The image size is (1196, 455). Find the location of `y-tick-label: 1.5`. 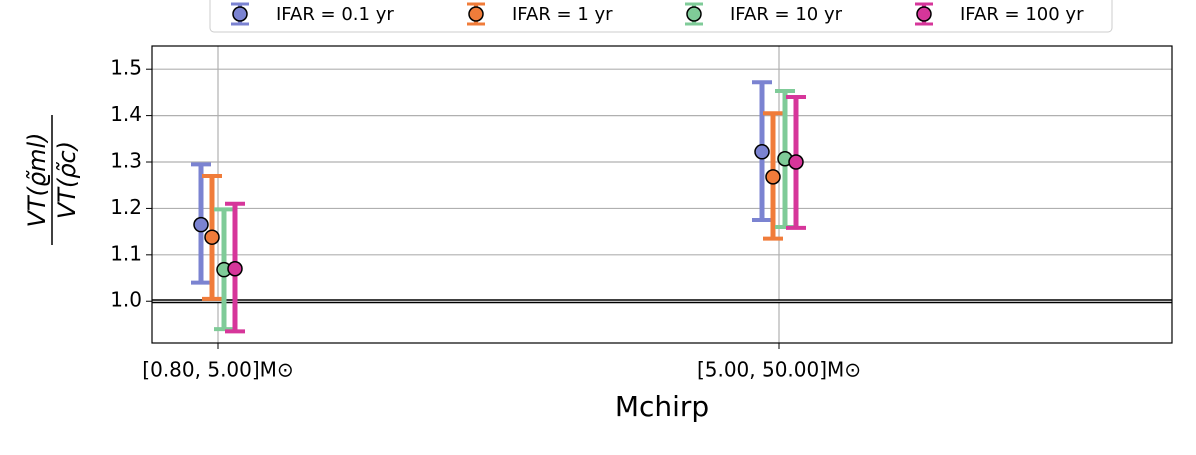

y-tick-label: 1.5 is located at coordinates (126, 68).